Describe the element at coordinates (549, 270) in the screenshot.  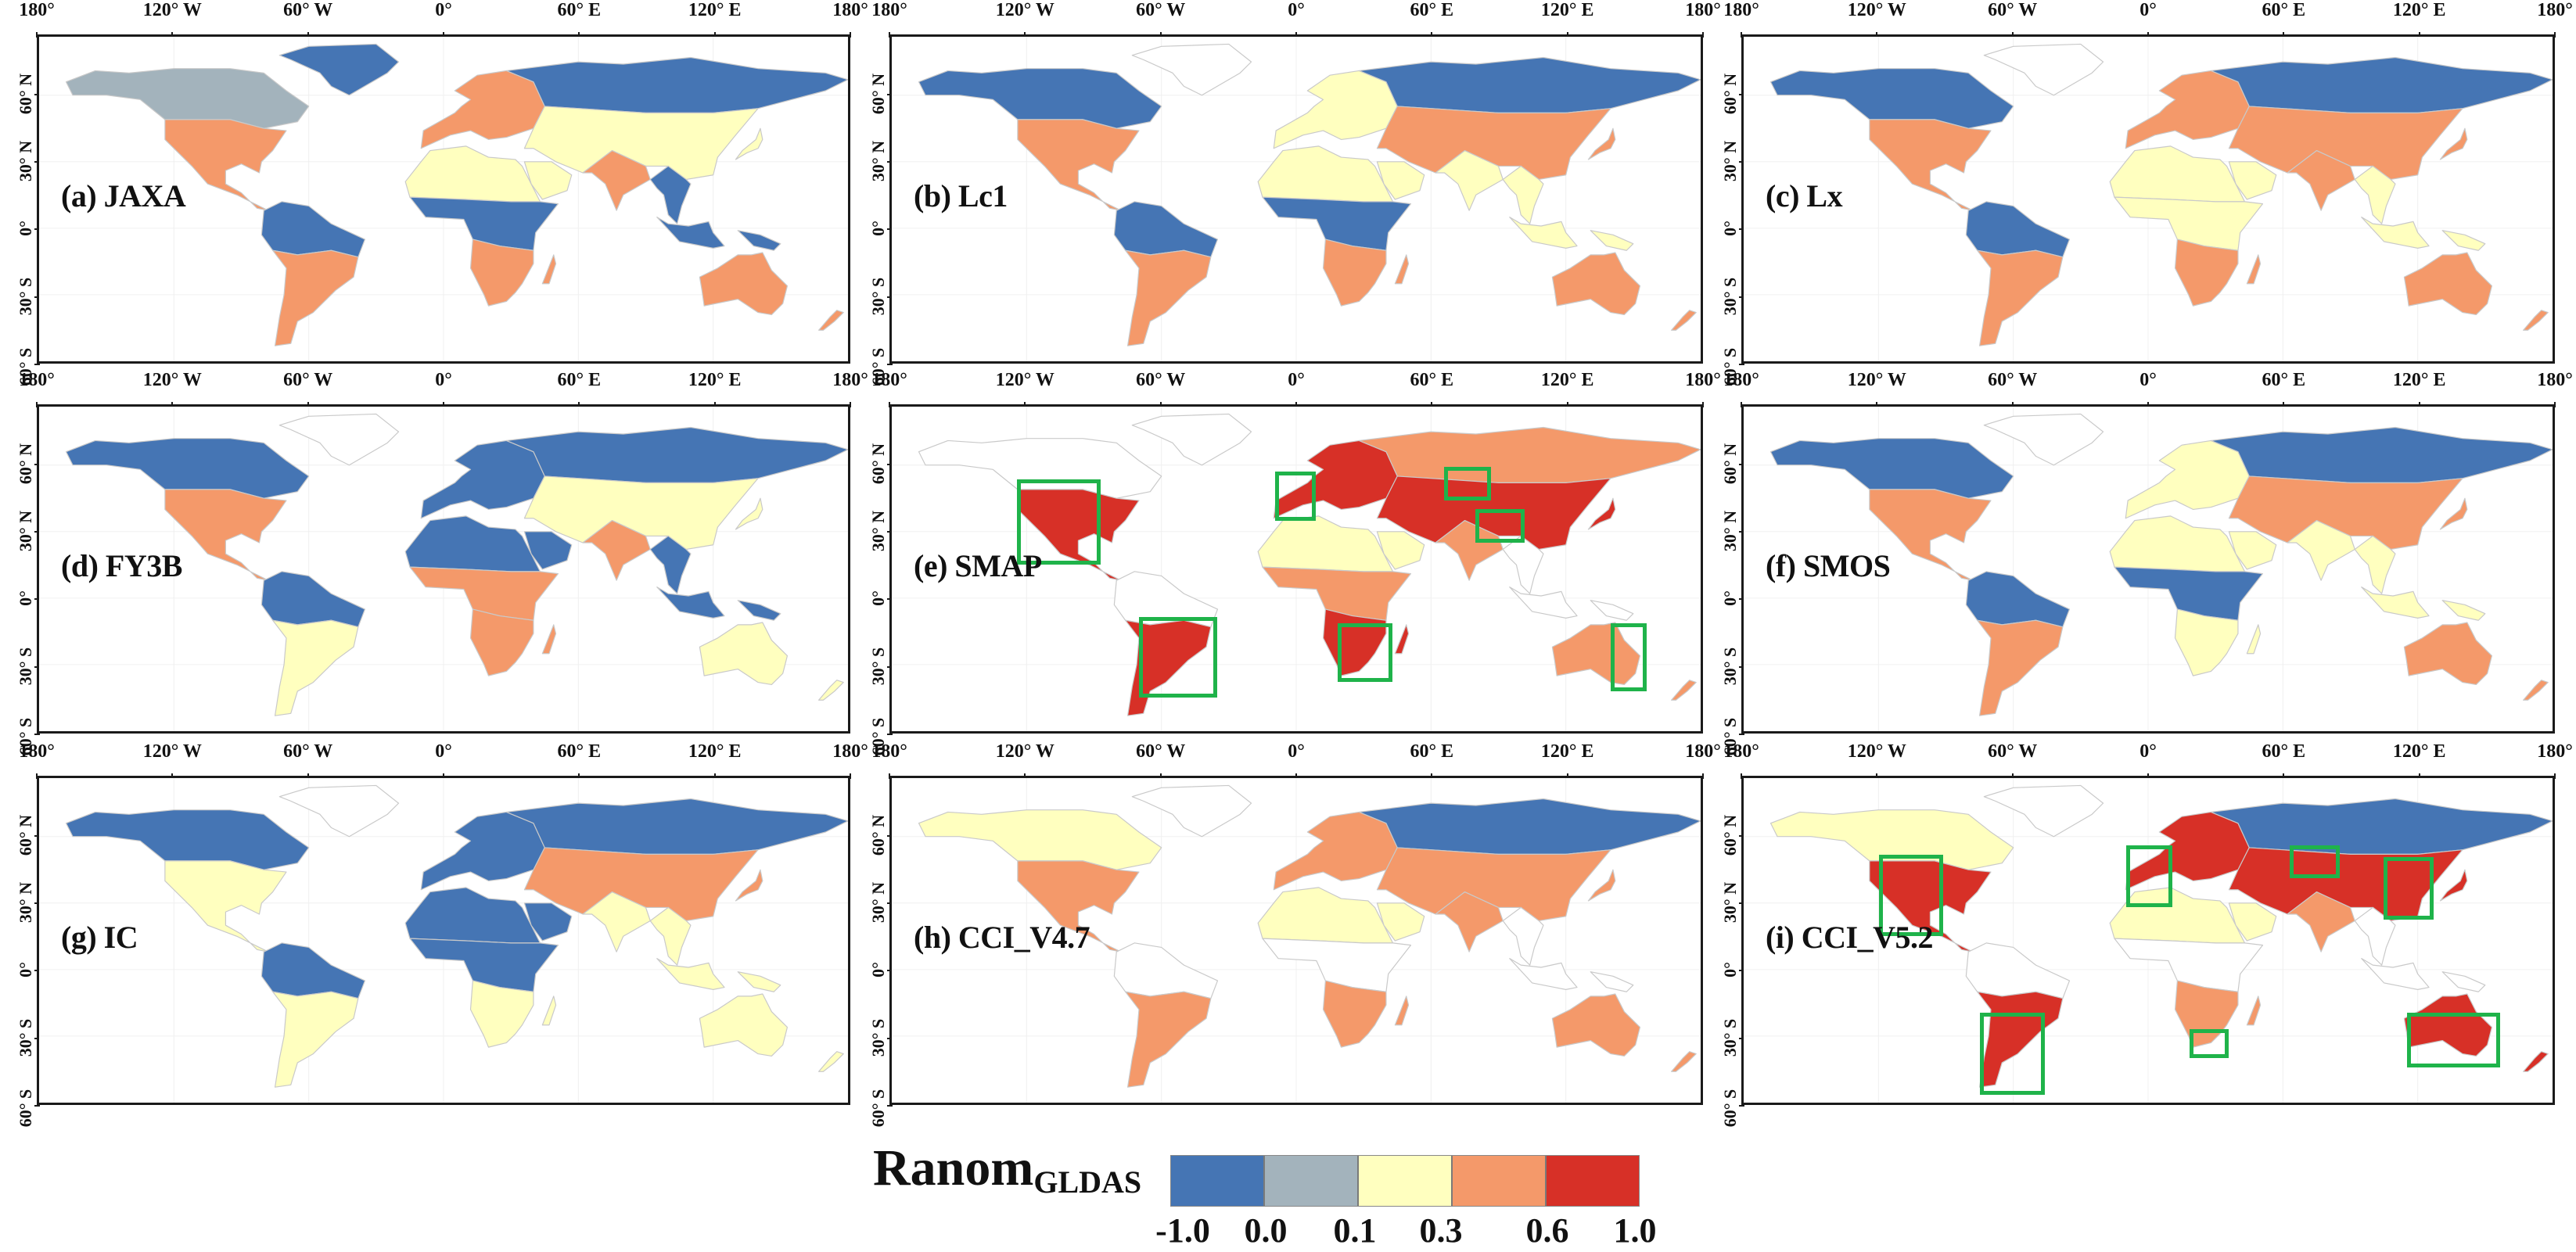
I see `region-madagascar` at that location.